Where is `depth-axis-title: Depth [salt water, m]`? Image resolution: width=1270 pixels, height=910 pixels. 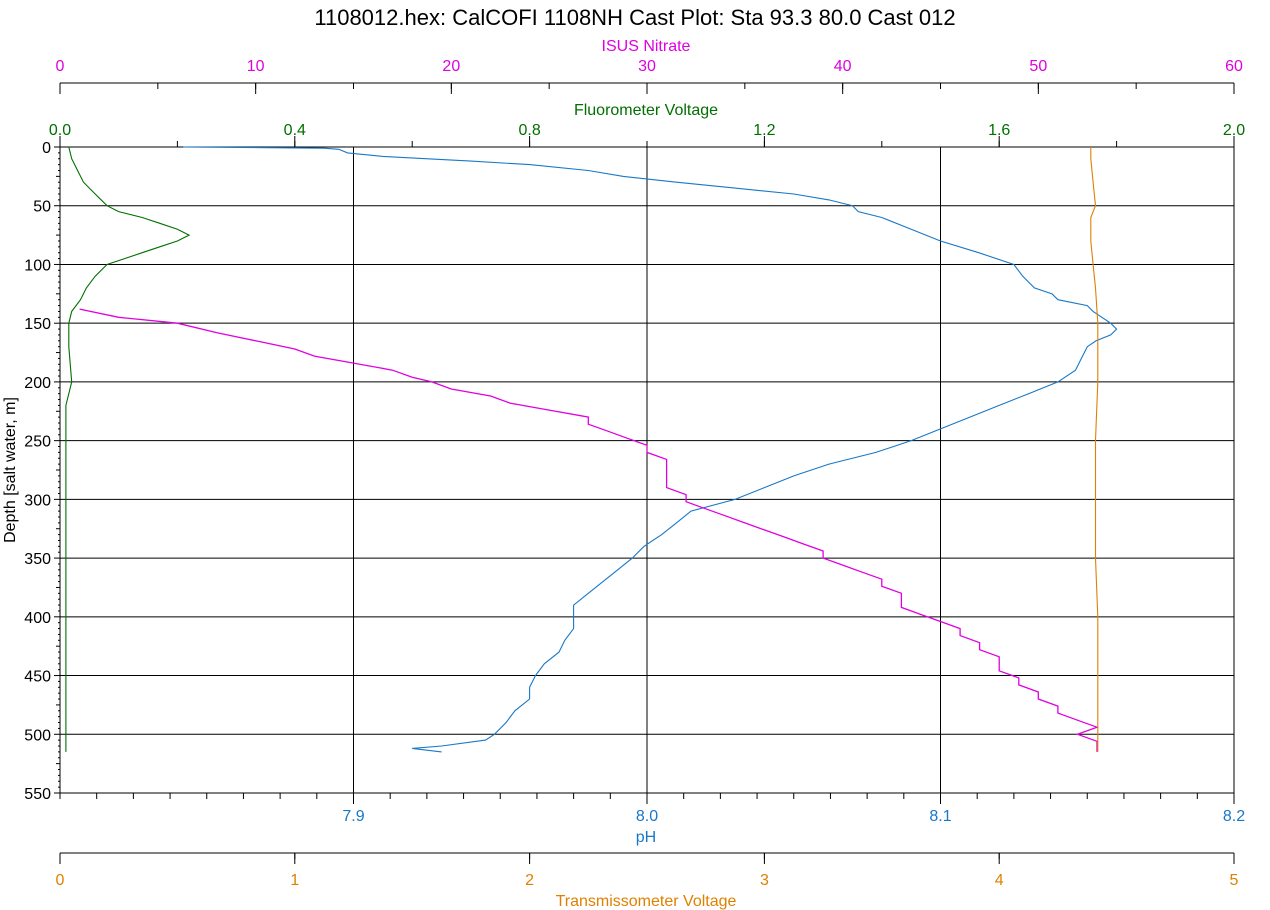 depth-axis-title: Depth [salt water, m] is located at coordinates (10, 470).